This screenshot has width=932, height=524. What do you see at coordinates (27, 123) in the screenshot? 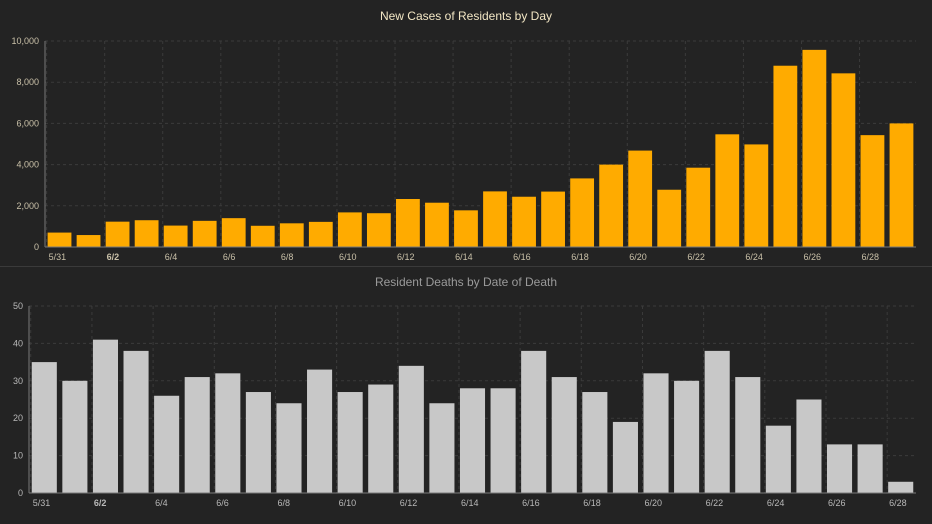
I see `y-tick-label: 6,000` at bounding box center [27, 123].